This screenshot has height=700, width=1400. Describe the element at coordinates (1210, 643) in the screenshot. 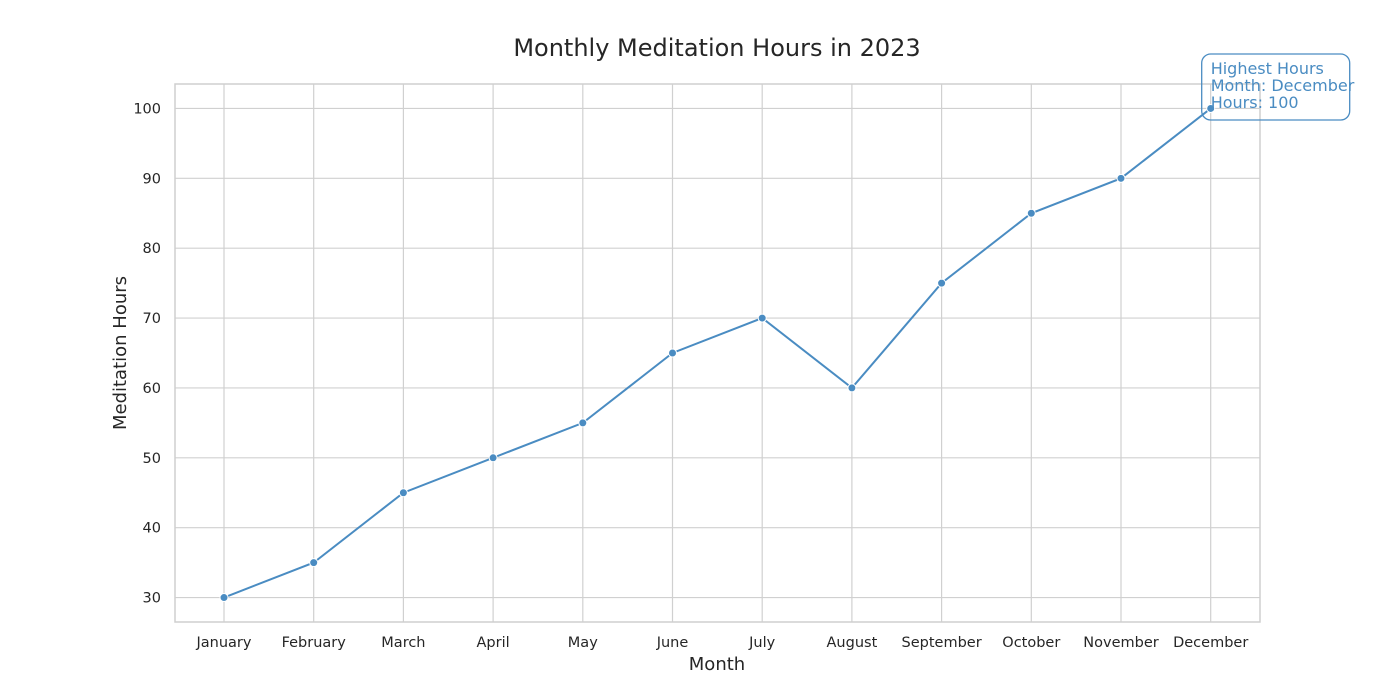

I see `x-tick-label: December` at that location.